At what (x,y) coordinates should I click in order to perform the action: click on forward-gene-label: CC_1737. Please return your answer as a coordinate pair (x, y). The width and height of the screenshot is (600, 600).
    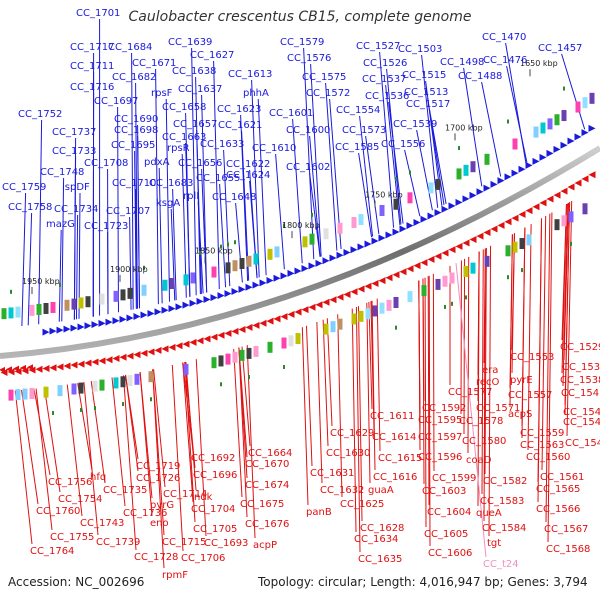
    Looking at the image, I should click on (74, 132).